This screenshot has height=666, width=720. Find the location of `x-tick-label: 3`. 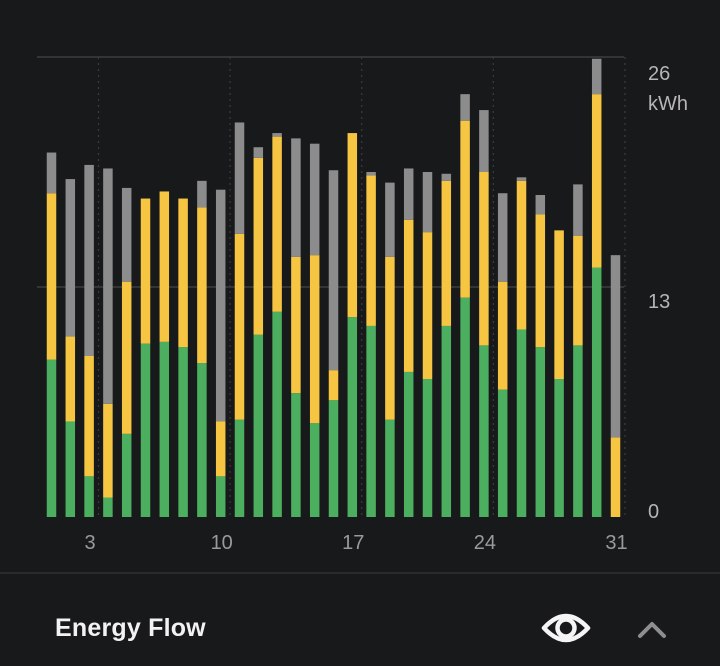

x-tick-label: 3 is located at coordinates (90, 543).